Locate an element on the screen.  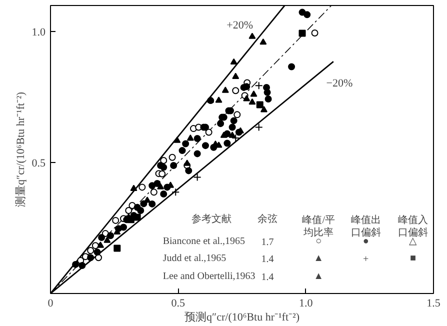
x-tick-label: 0 is located at coordinates (51, 304).